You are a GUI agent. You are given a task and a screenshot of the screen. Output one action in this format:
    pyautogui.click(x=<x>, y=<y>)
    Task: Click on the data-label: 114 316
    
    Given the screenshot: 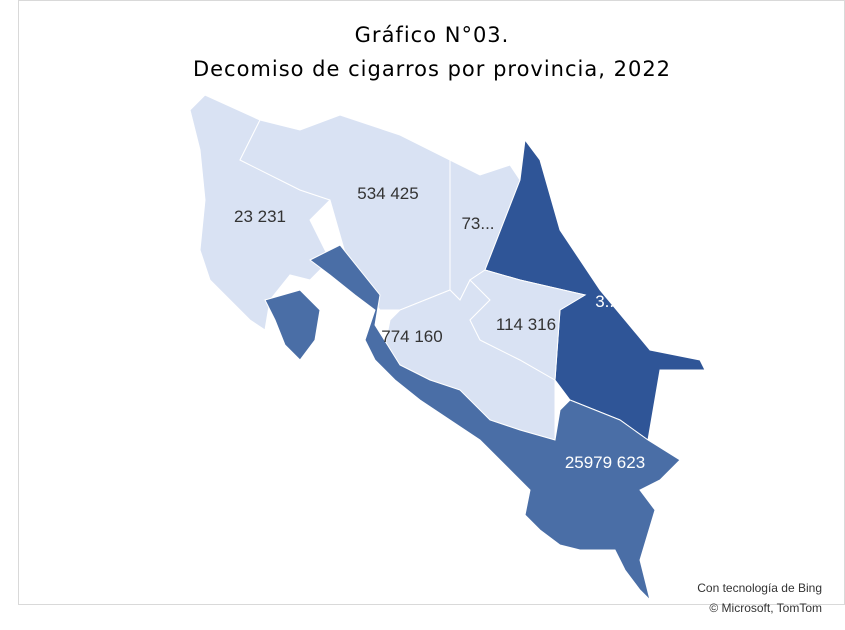 What is the action you would take?
    pyautogui.click(x=526, y=324)
    